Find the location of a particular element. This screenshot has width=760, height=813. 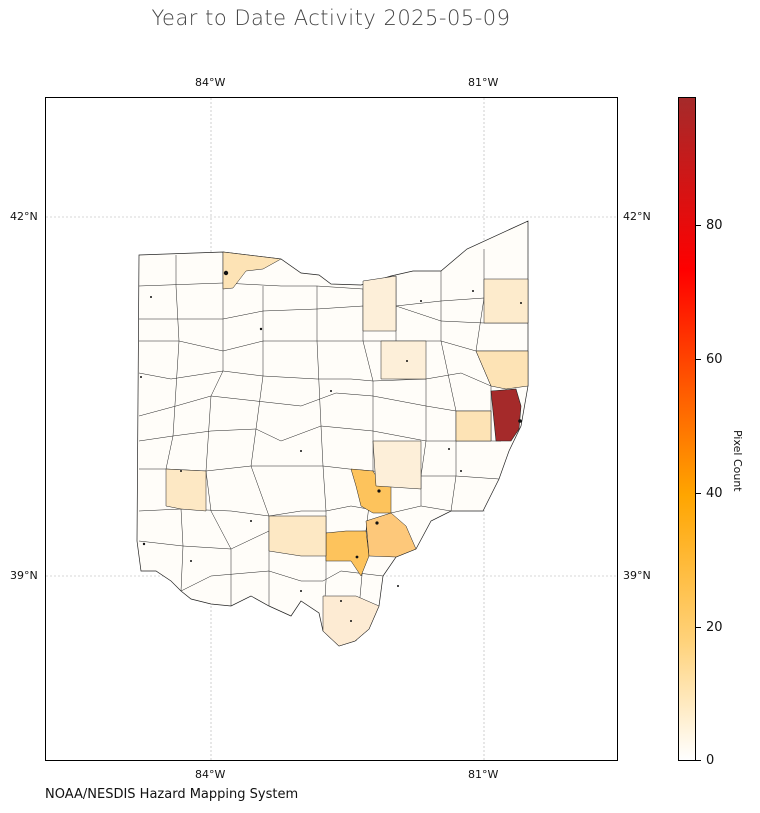

colorbar-label-40: 40 is located at coordinates (714, 493).